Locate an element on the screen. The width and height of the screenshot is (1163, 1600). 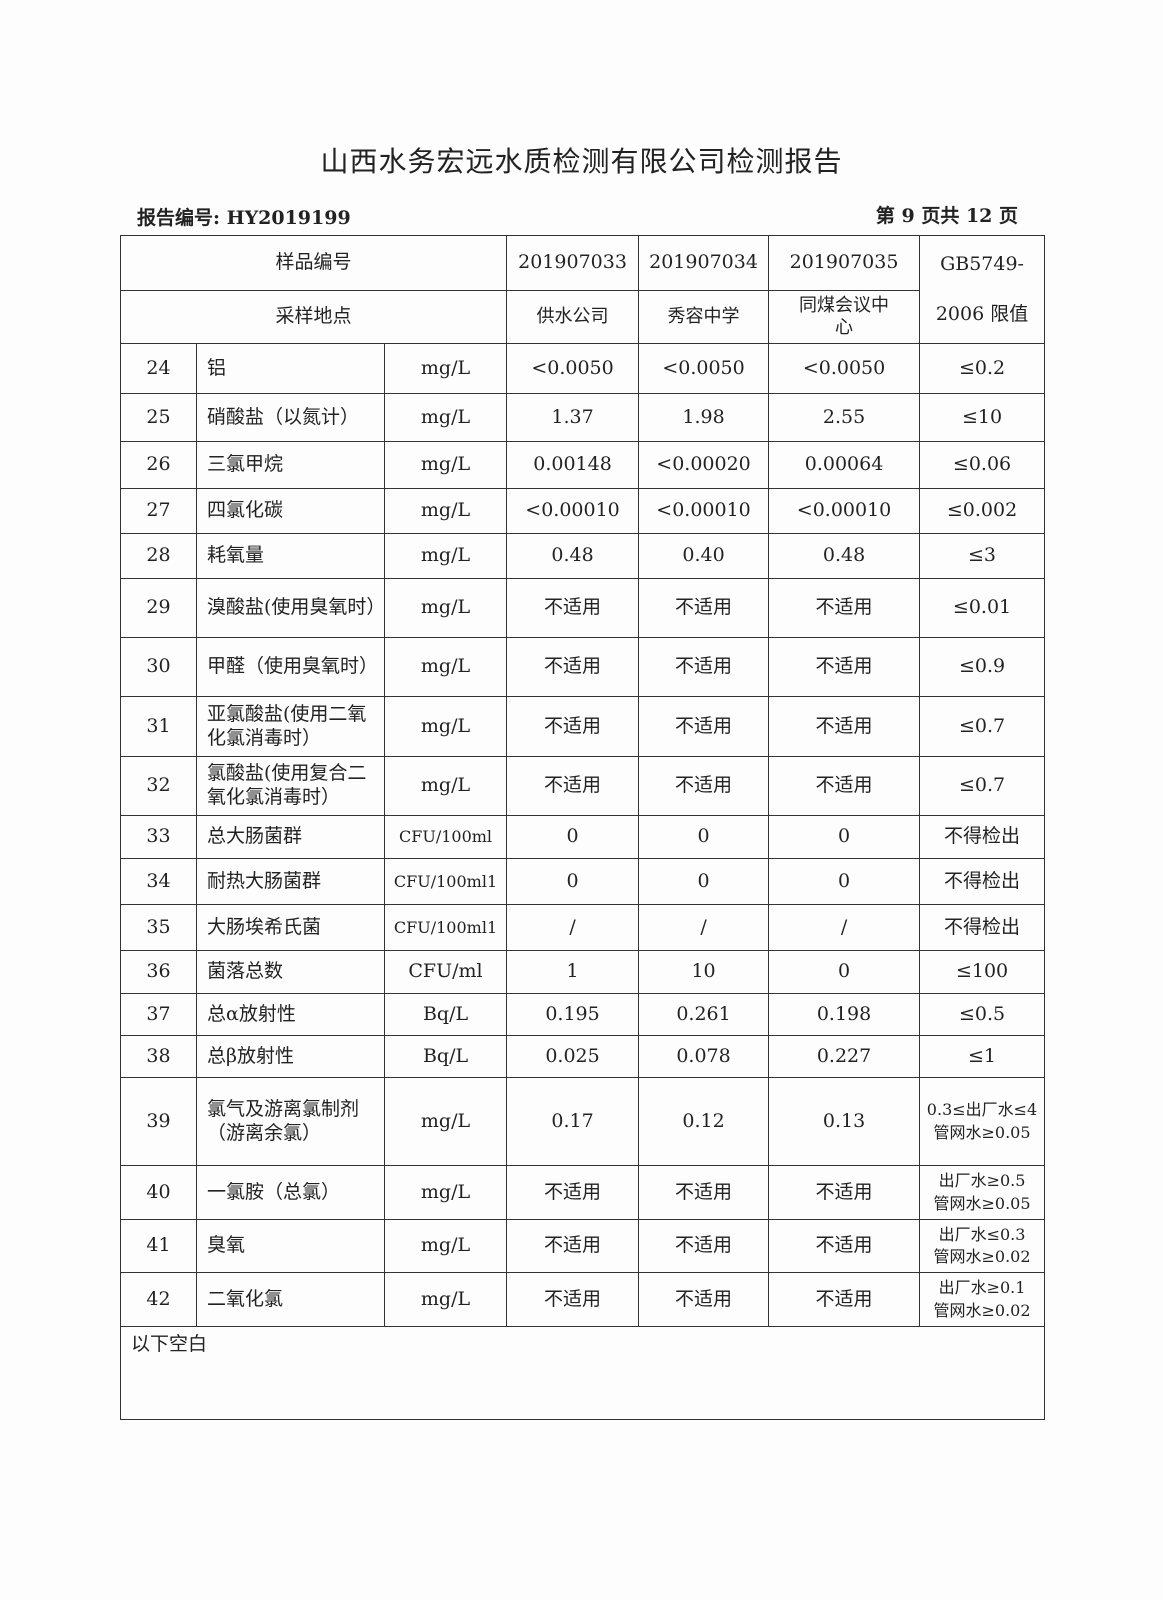
limit-value: ≤100 is located at coordinates (982, 972).